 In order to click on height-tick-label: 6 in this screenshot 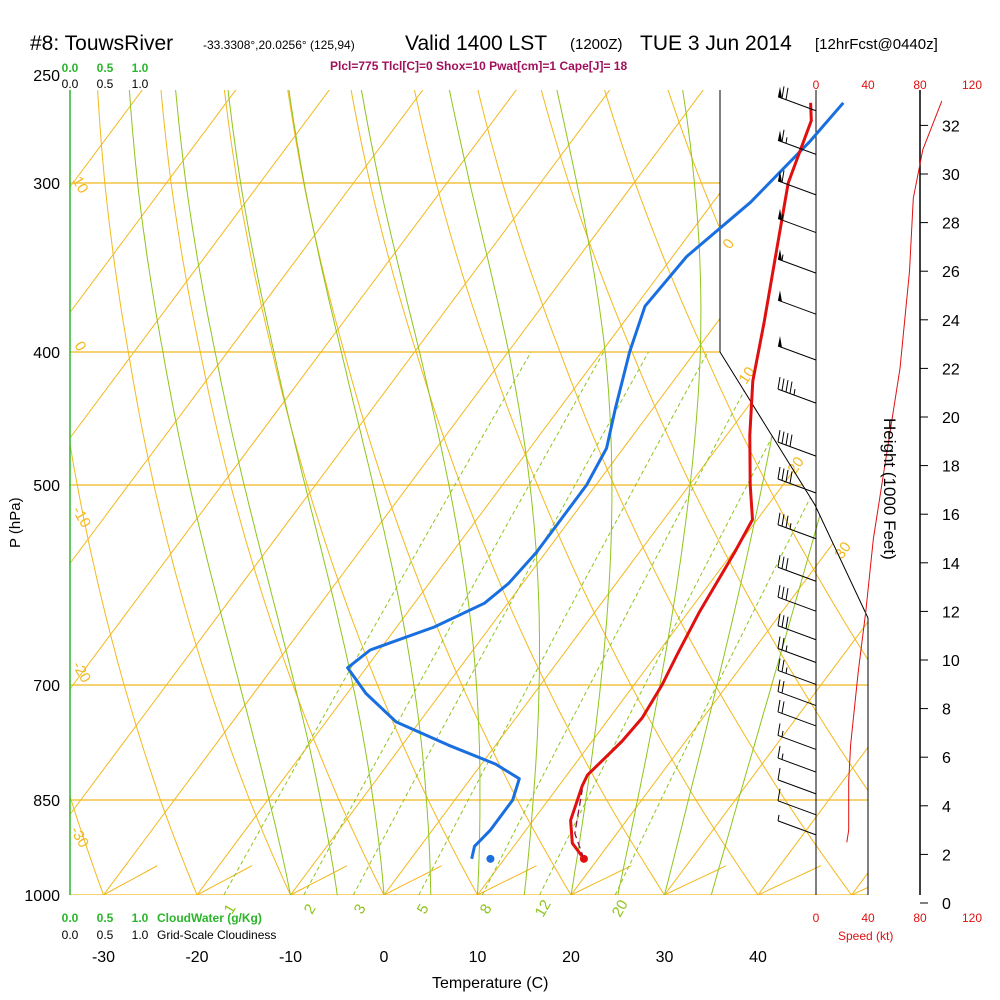, I will do `click(946, 758)`.